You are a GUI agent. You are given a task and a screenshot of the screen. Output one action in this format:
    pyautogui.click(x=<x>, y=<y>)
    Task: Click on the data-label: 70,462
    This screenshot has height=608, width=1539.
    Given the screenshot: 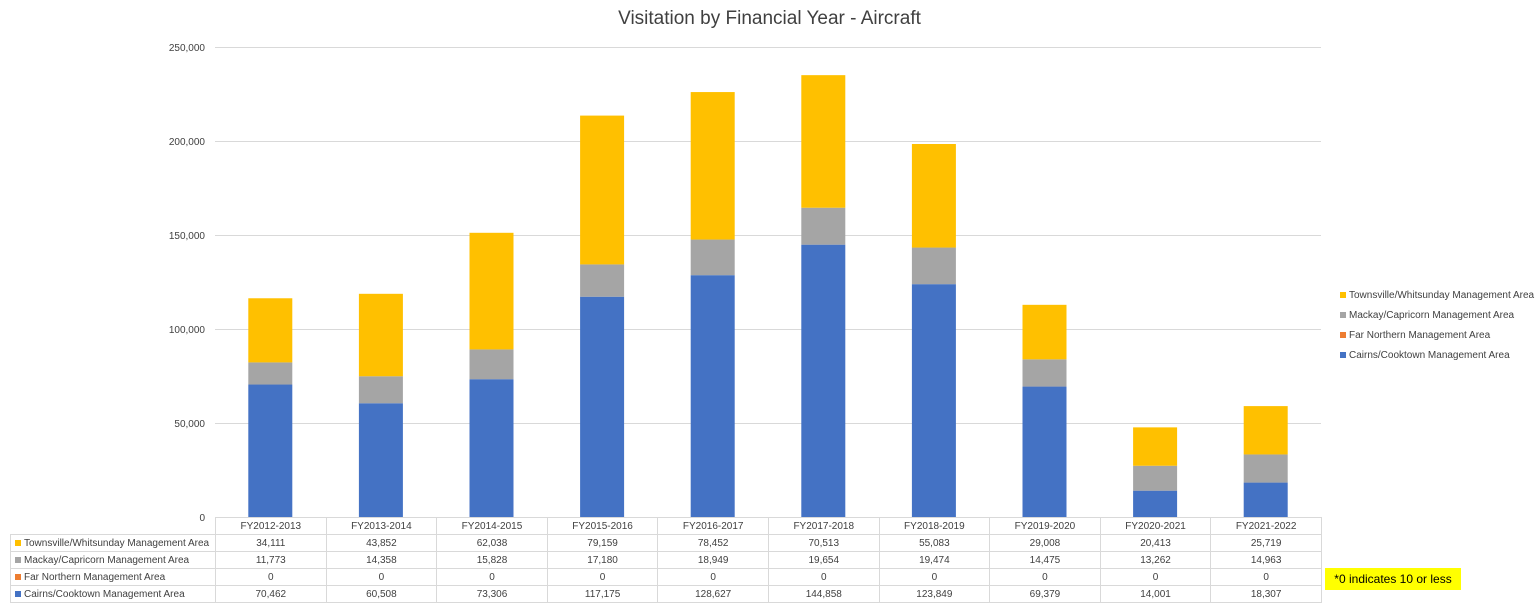 What is the action you would take?
    pyautogui.click(x=271, y=594)
    